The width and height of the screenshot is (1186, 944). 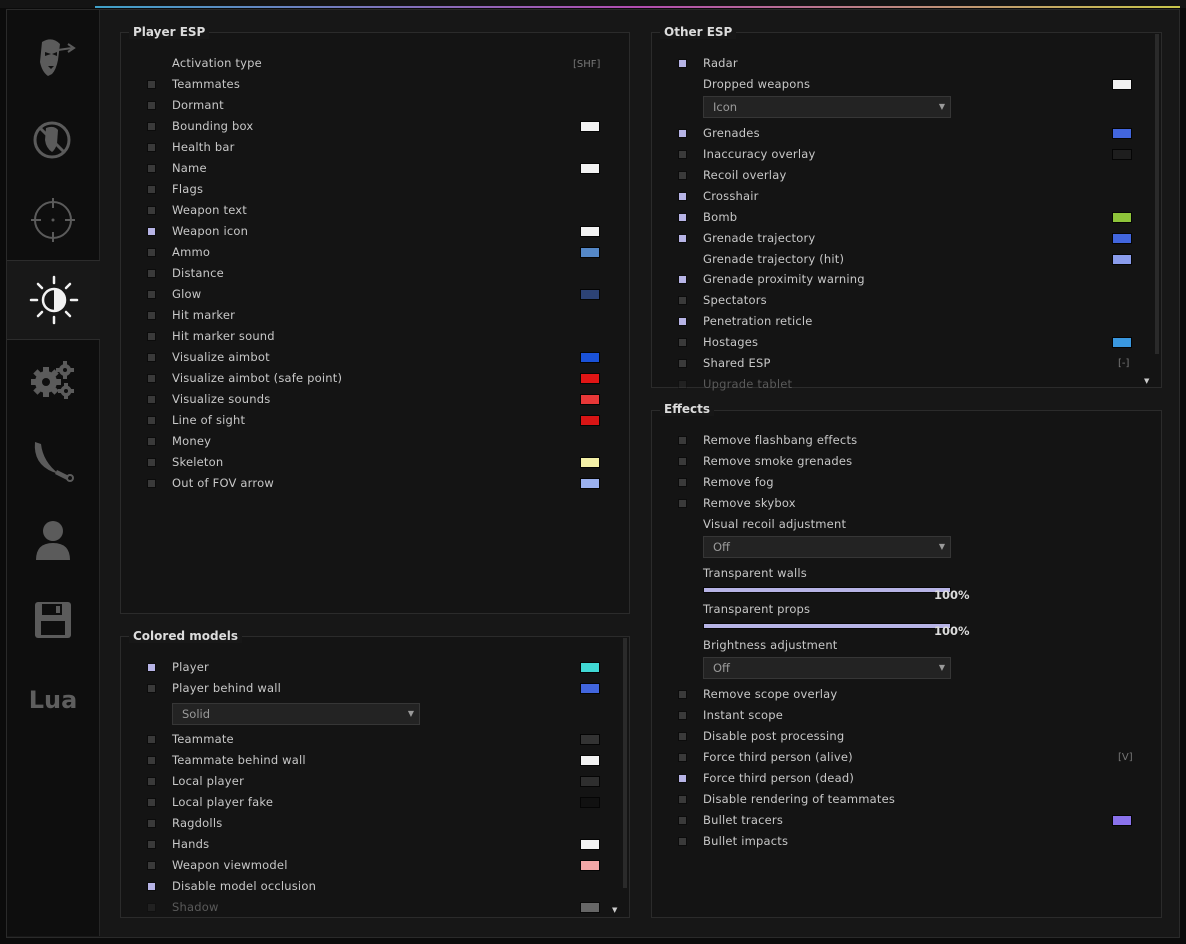 I want to click on transparent-props-slider, so click(x=827, y=626).